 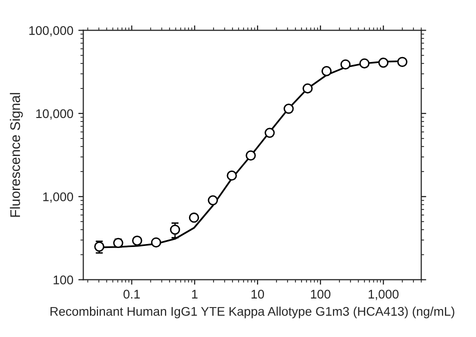 I want to click on y-tick-label: 100, so click(x=64, y=280).